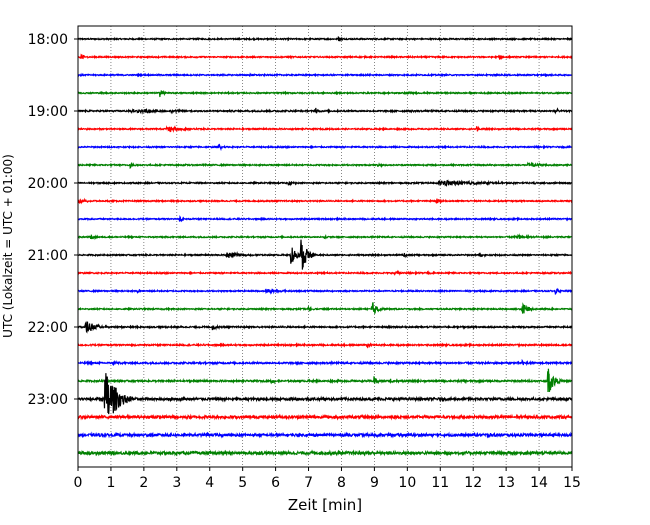 This screenshot has height=525, width=650. I want to click on trace-2030, so click(325, 218).